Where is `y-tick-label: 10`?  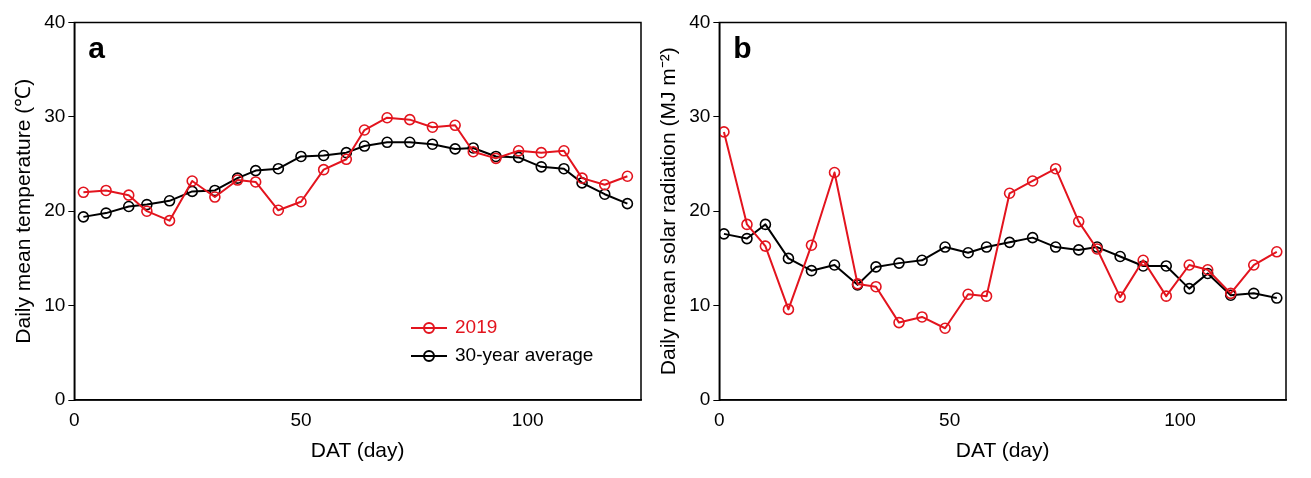 y-tick-label: 10 is located at coordinates (700, 304).